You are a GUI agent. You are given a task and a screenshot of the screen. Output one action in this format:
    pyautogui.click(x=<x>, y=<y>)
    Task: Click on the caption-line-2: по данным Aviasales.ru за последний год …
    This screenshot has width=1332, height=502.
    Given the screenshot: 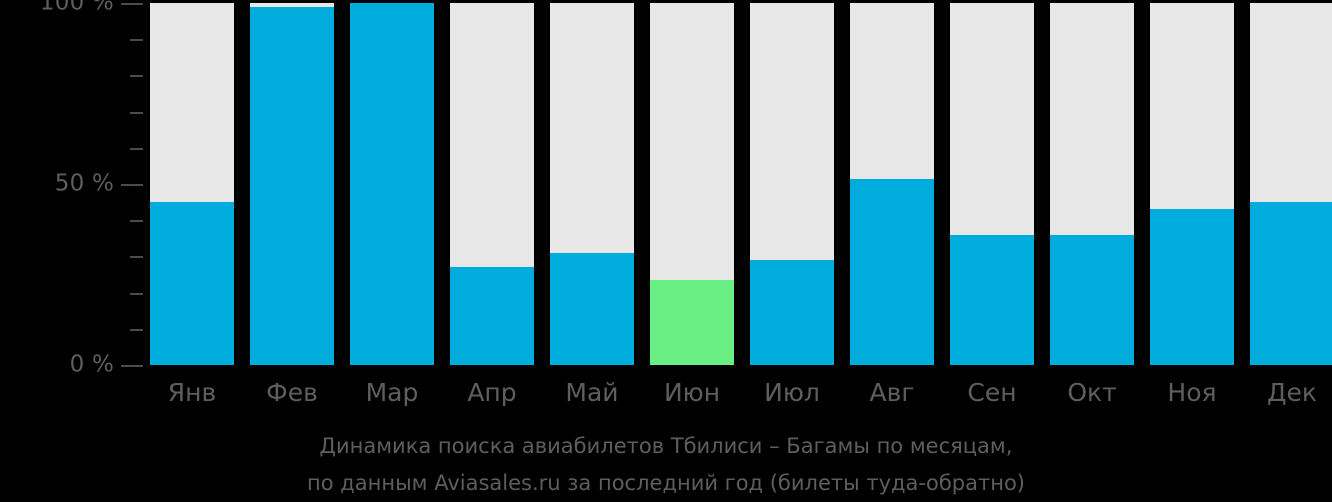 What is the action you would take?
    pyautogui.click(x=666, y=483)
    